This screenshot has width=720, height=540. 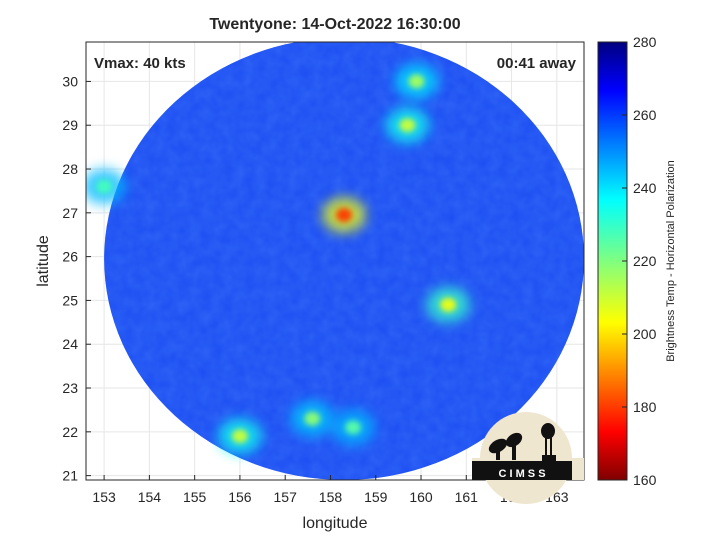 I want to click on colorbar-tick-label: 280, so click(x=645, y=42).